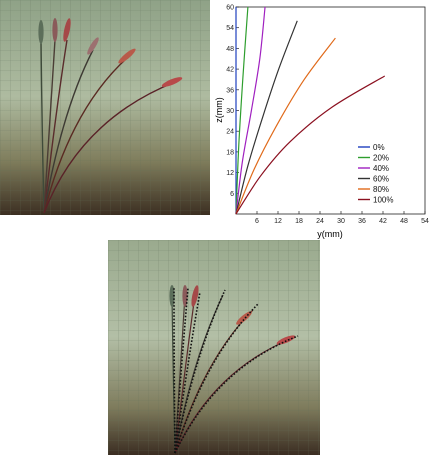 The width and height of the screenshot is (430, 455). Describe the element at coordinates (425, 221) in the screenshot. I see `x-tick-label: 54` at that location.